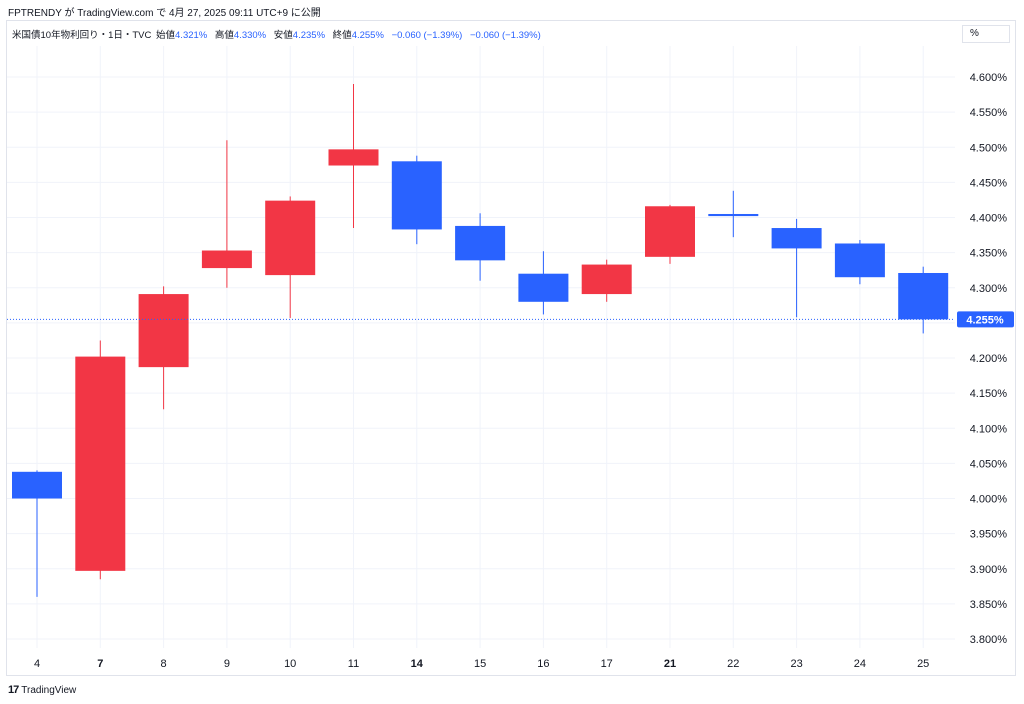  Describe the element at coordinates (989, 535) in the screenshot. I see `y-tick-label: 3.950%` at that location.